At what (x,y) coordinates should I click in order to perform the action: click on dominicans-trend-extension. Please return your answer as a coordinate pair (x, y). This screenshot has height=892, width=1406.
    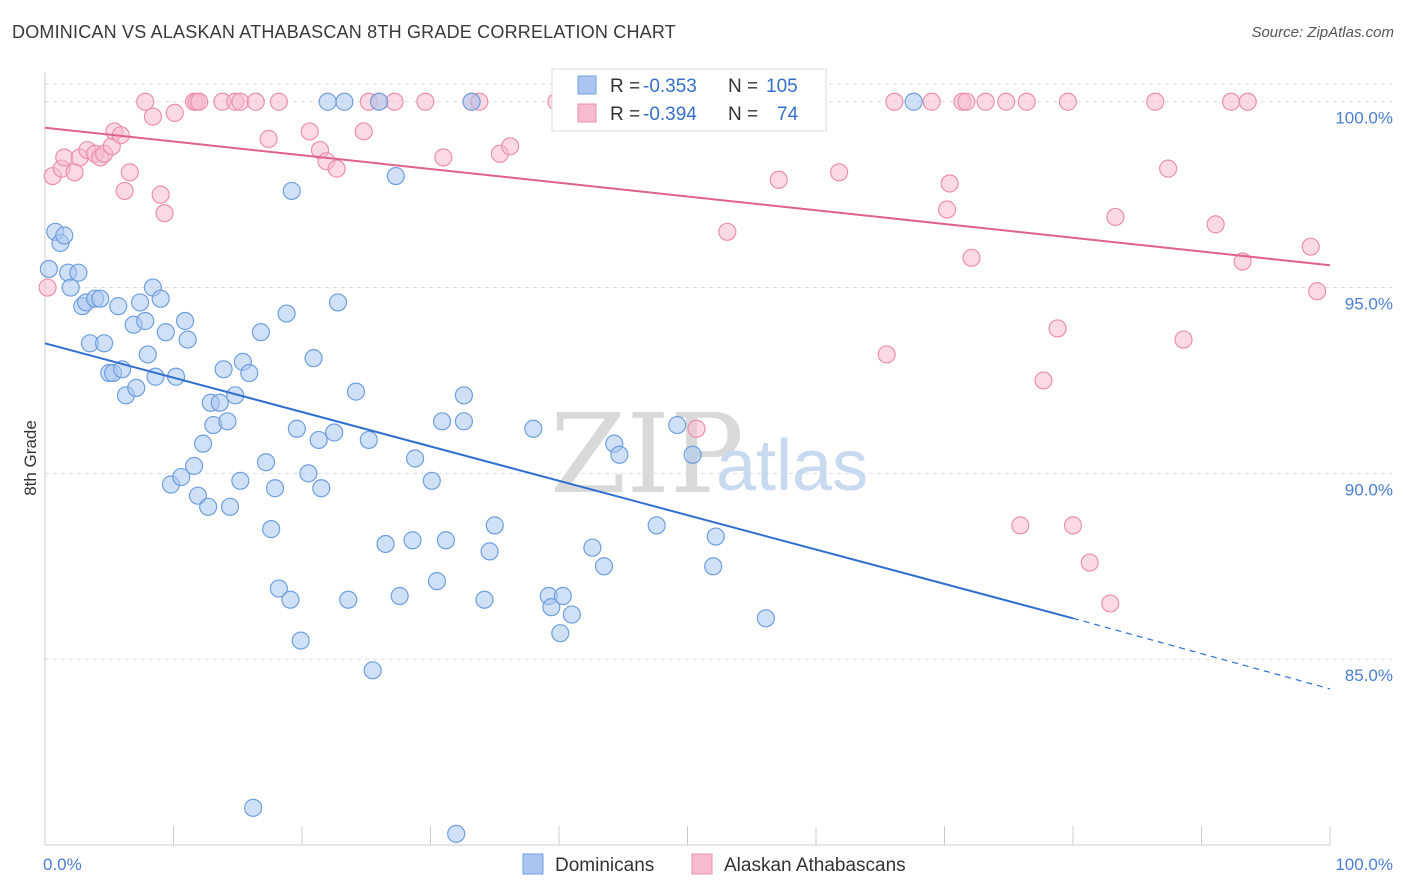
    Looking at the image, I should click on (1201, 653).